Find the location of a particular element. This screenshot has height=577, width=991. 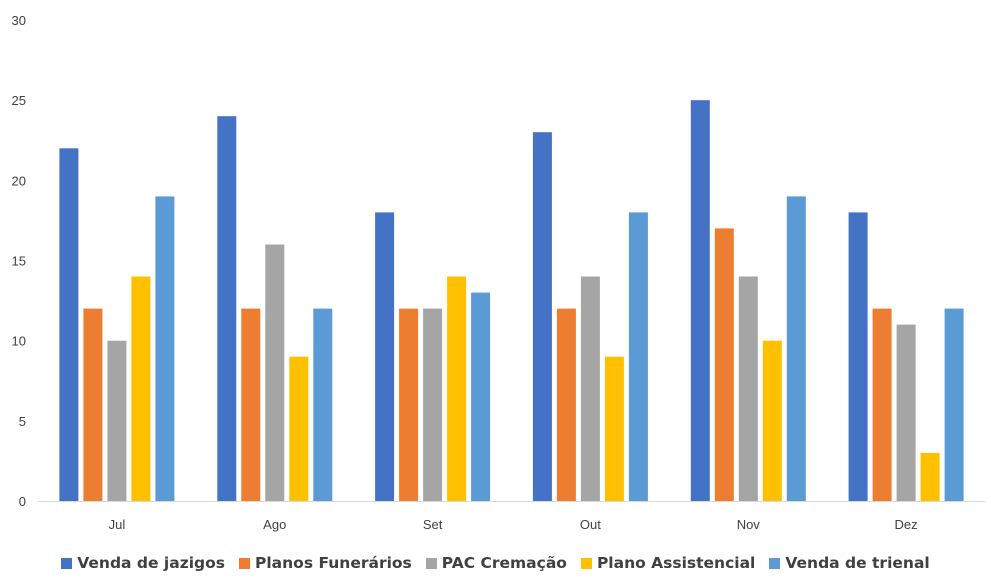

x-tick-label: Nov is located at coordinates (749, 524).